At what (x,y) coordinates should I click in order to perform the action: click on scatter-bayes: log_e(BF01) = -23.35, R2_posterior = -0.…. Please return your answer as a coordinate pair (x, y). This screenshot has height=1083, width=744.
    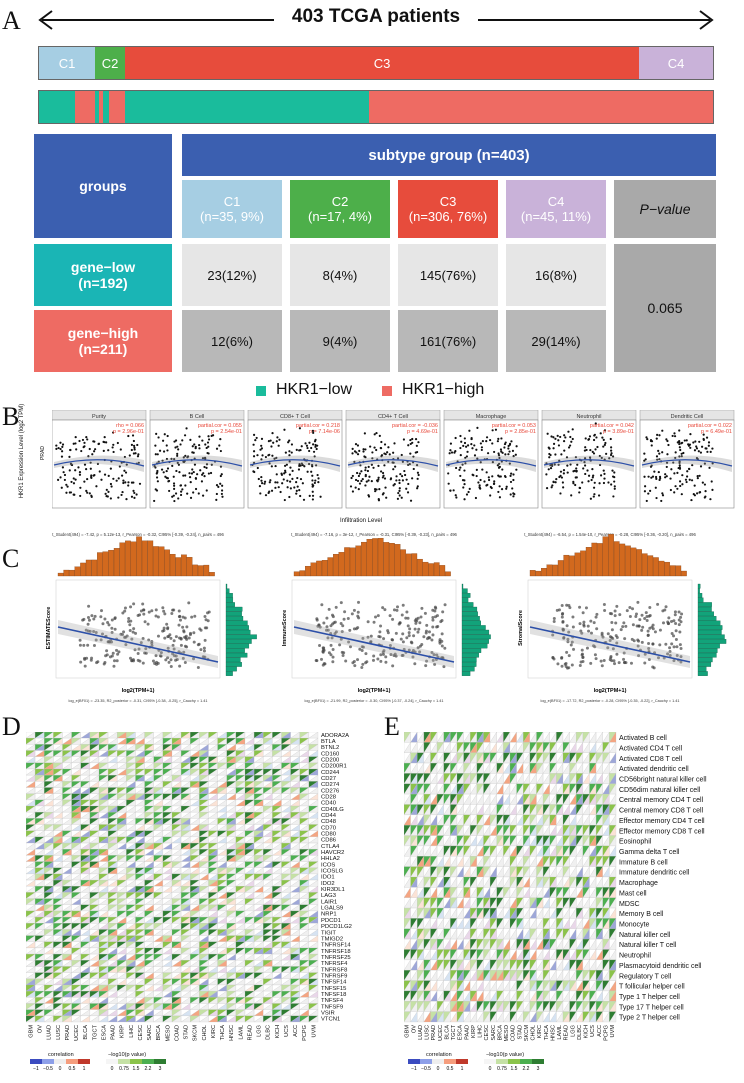
    Looking at the image, I should click on (138, 701).